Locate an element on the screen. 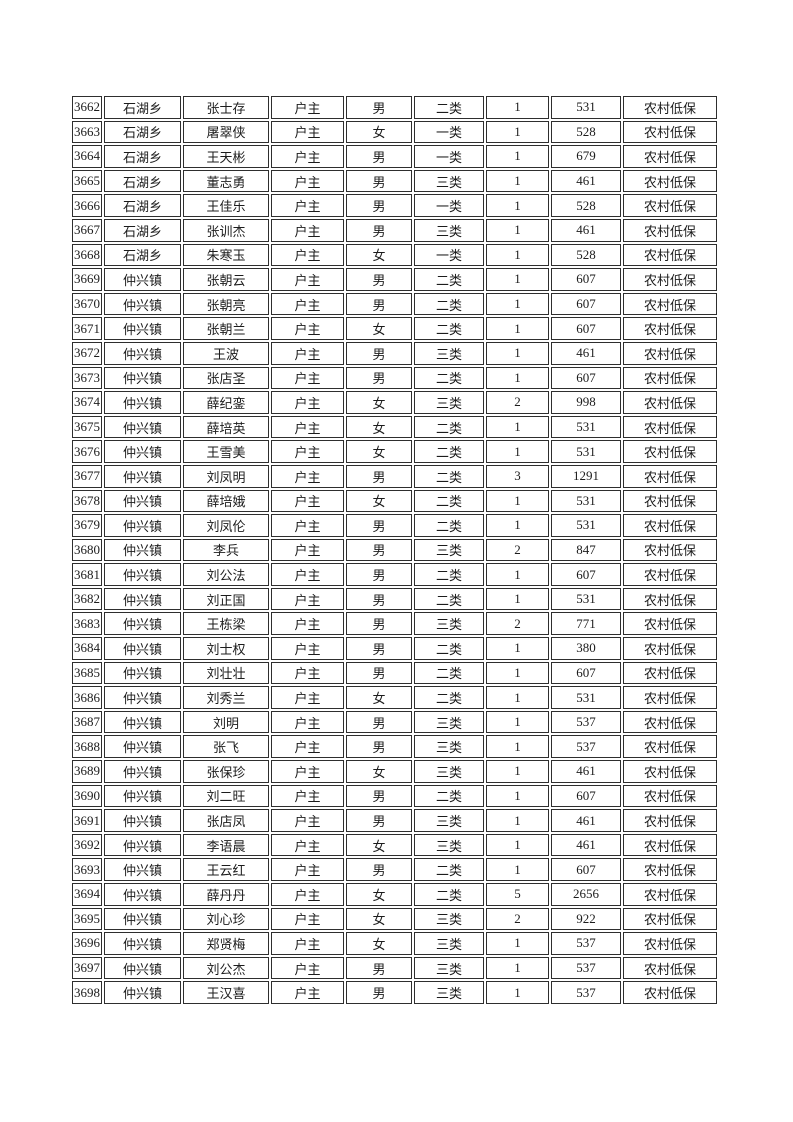 This screenshot has width=793, height=1122. cell-name: 王波 is located at coordinates (226, 353).